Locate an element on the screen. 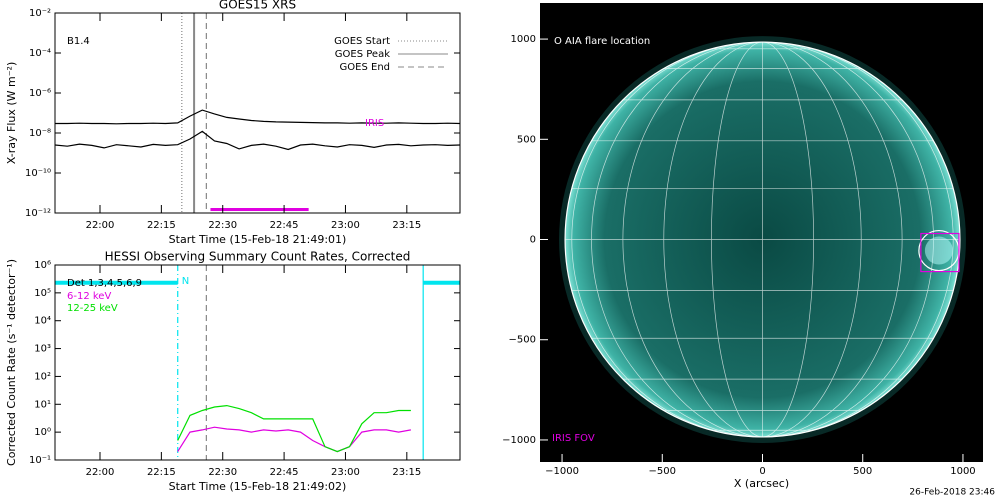 Image resolution: width=1000 pixels, height=500 pixels. y-tick-label: 10⁵ is located at coordinates (42, 293).